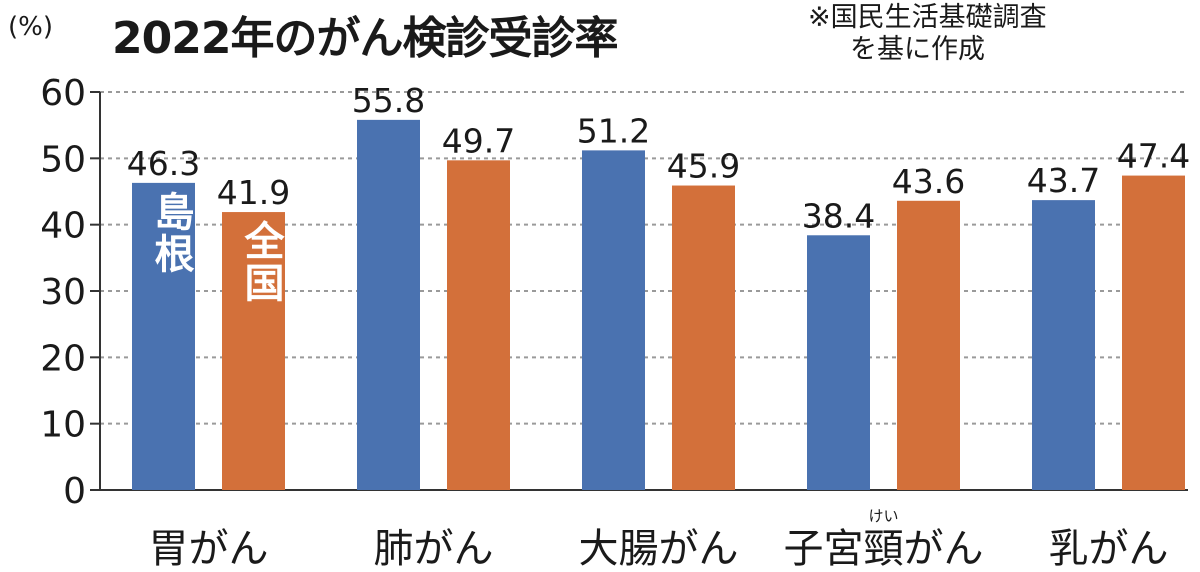  What do you see at coordinates (838, 215) in the screenshot?
I see `data-label: 38.4` at bounding box center [838, 215].